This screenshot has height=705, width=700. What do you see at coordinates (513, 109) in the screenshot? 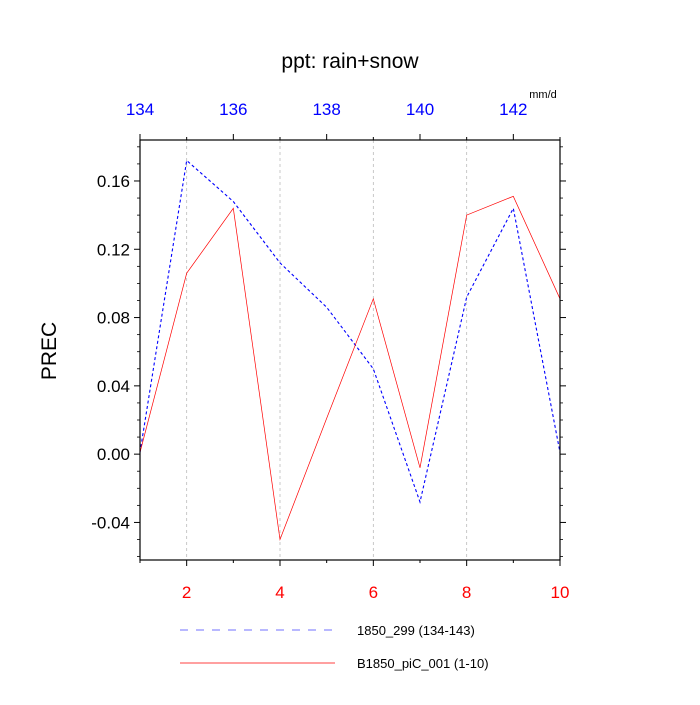
I see `x-top-tick-label: 142` at bounding box center [513, 109].